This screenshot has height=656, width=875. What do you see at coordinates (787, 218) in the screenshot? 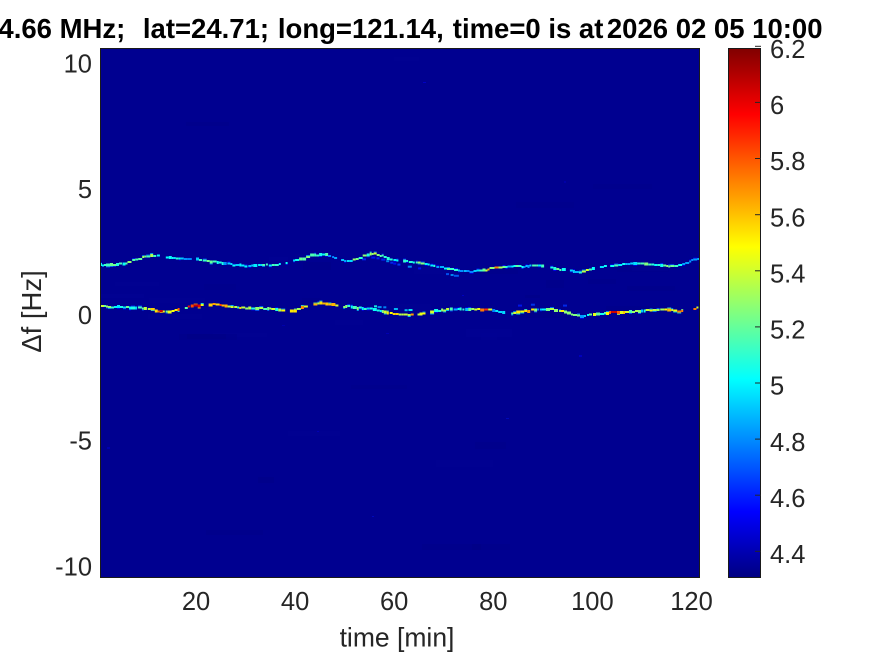
I see `svg-text: 5.6` at bounding box center [787, 218].